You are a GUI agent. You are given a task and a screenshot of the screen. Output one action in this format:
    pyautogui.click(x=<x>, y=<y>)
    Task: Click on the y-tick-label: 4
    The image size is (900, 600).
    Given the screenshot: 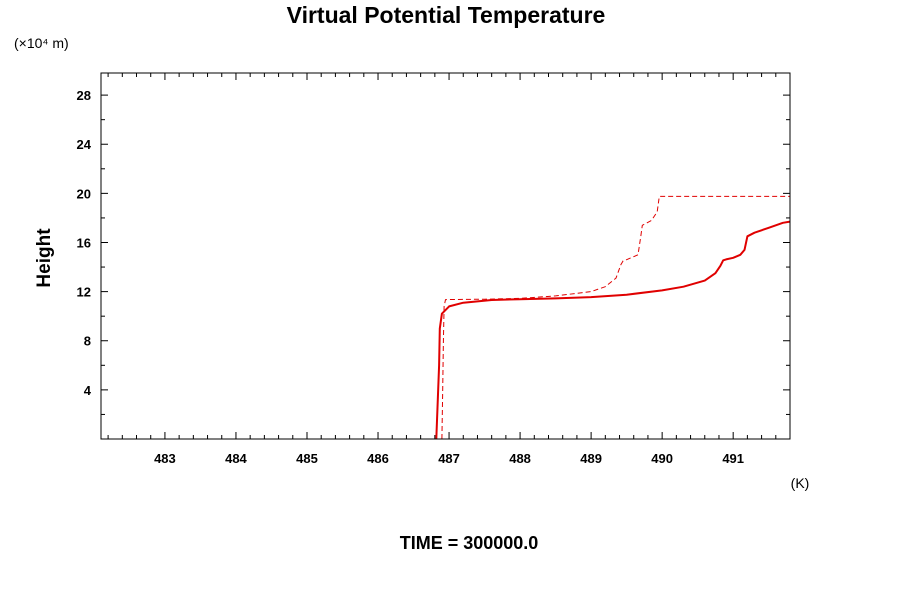 What is the action you would take?
    pyautogui.click(x=88, y=390)
    